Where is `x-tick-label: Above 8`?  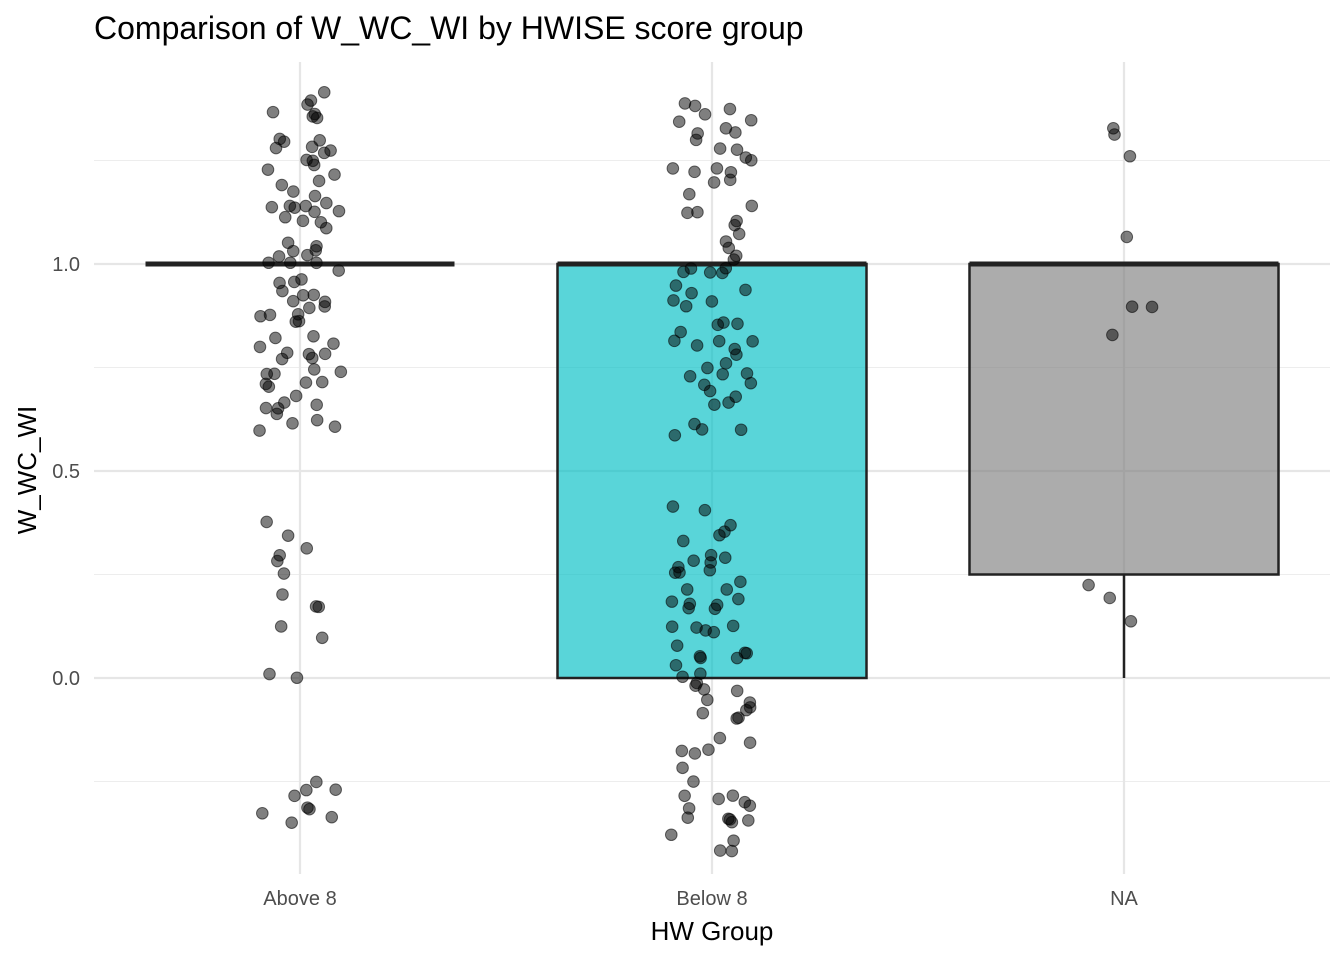
x-tick-label: Above 8 is located at coordinates (299, 899).